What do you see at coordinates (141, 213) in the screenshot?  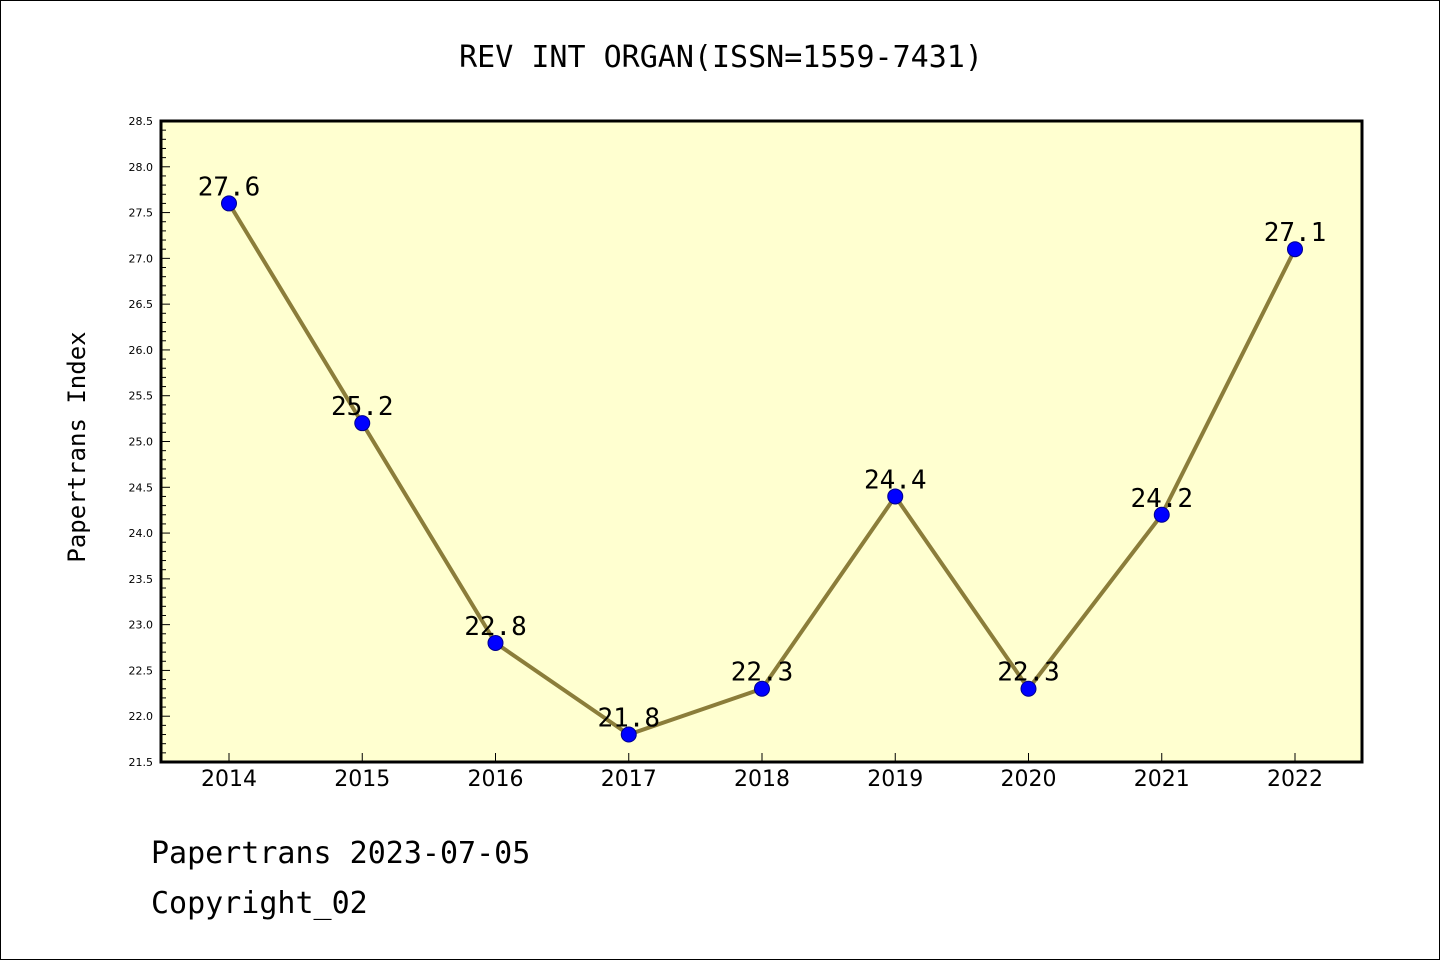 I see `y-tick-label: 27.5` at bounding box center [141, 213].